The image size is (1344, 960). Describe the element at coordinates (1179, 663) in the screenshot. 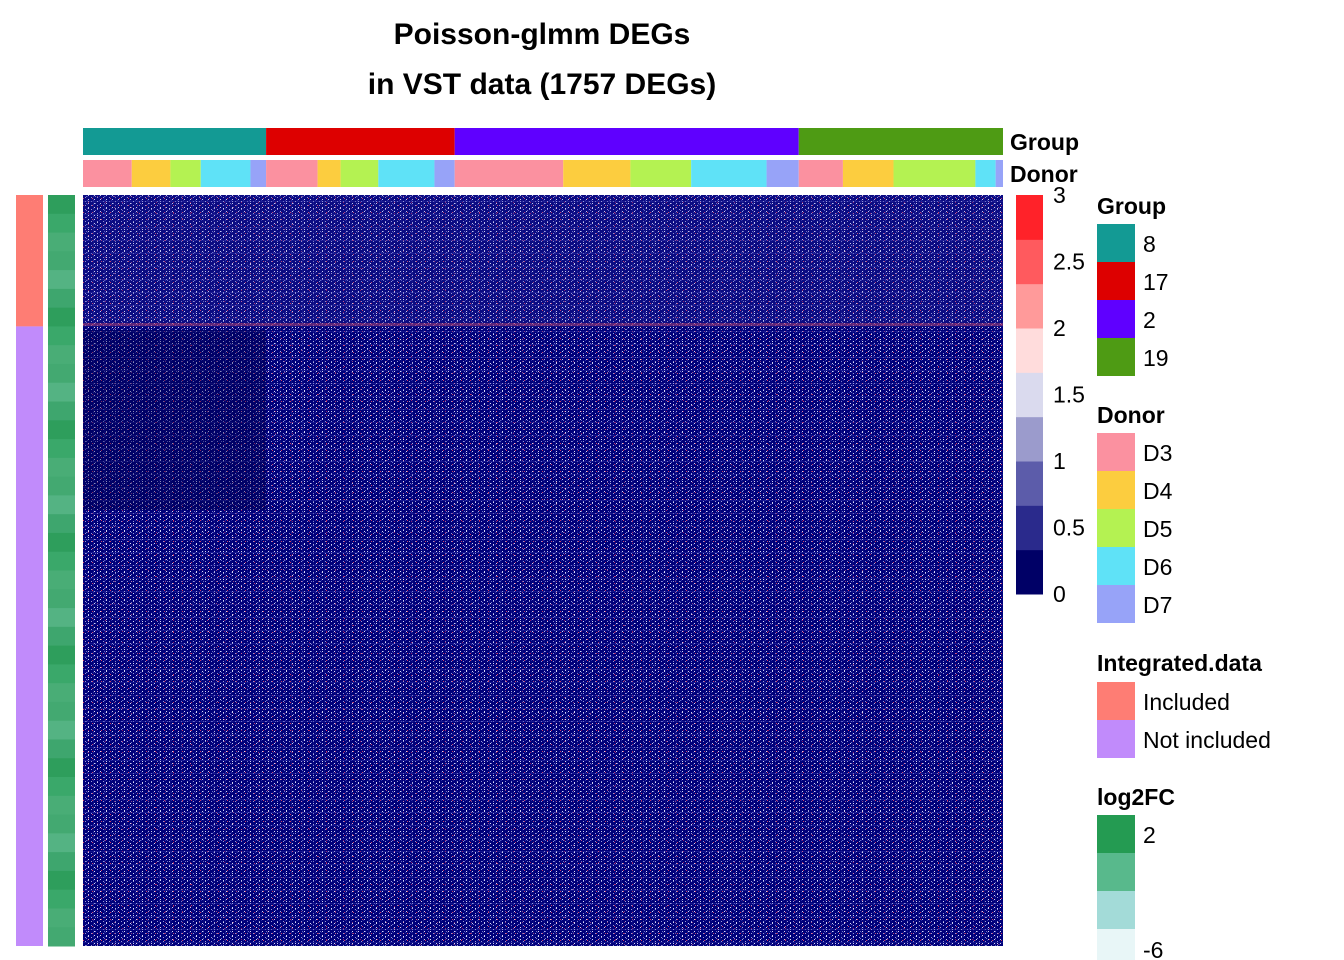

I see `integrated-data-legend-title: Integrated.data` at that location.